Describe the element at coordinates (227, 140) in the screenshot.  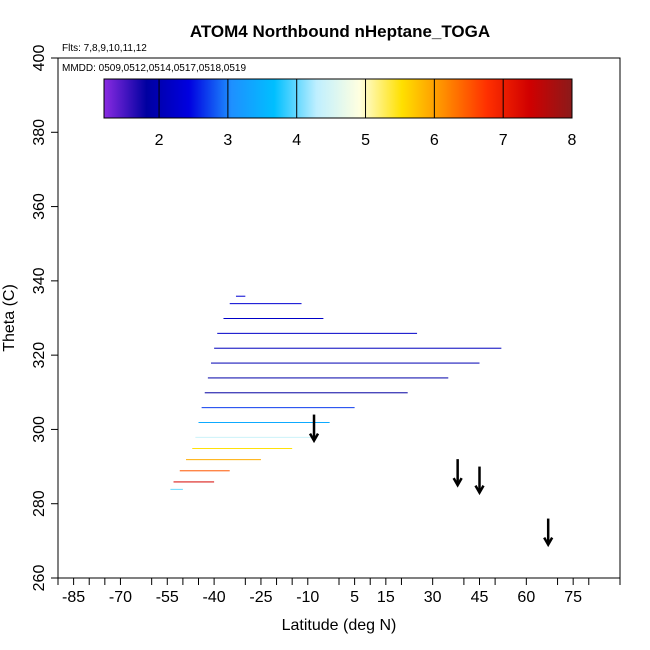
I see `colorbar-tick-label: 3` at that location.